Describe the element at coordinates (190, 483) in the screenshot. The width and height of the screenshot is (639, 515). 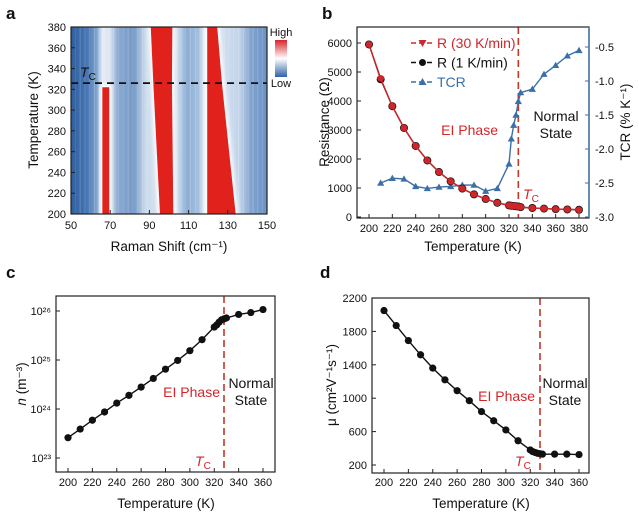
I see `x-tick-label: 300` at that location.